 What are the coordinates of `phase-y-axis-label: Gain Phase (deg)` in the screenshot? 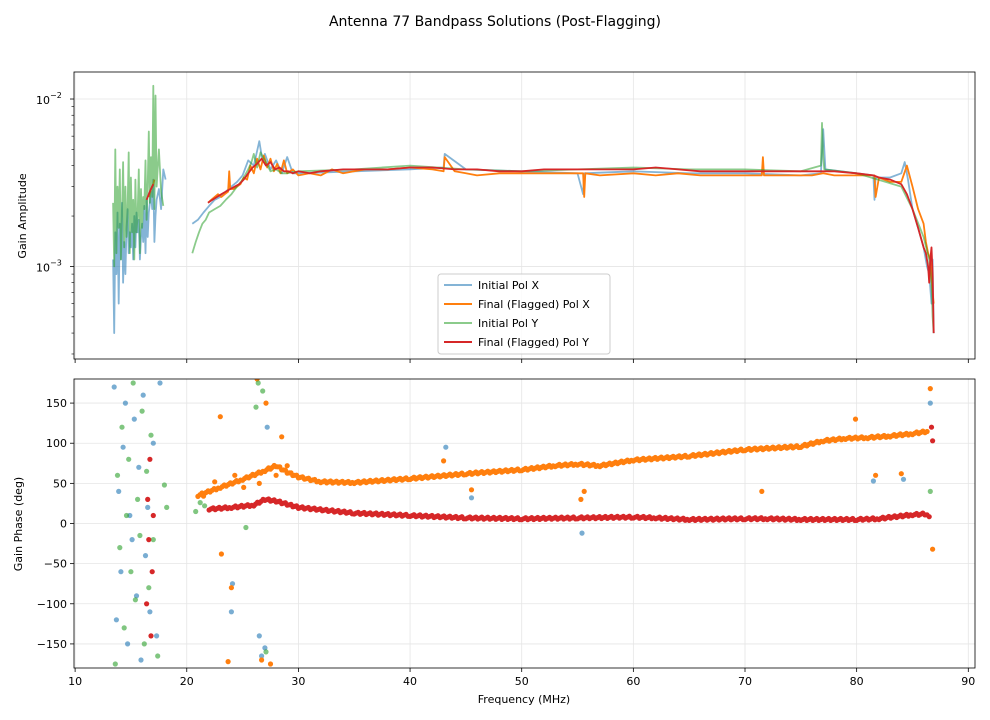 It's located at (18, 524).